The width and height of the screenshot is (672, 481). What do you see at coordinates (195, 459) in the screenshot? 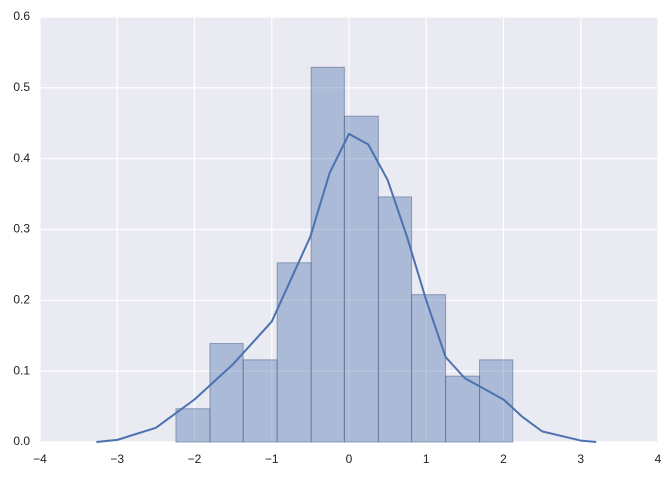
I see `x-tick-label: −2` at bounding box center [195, 459].